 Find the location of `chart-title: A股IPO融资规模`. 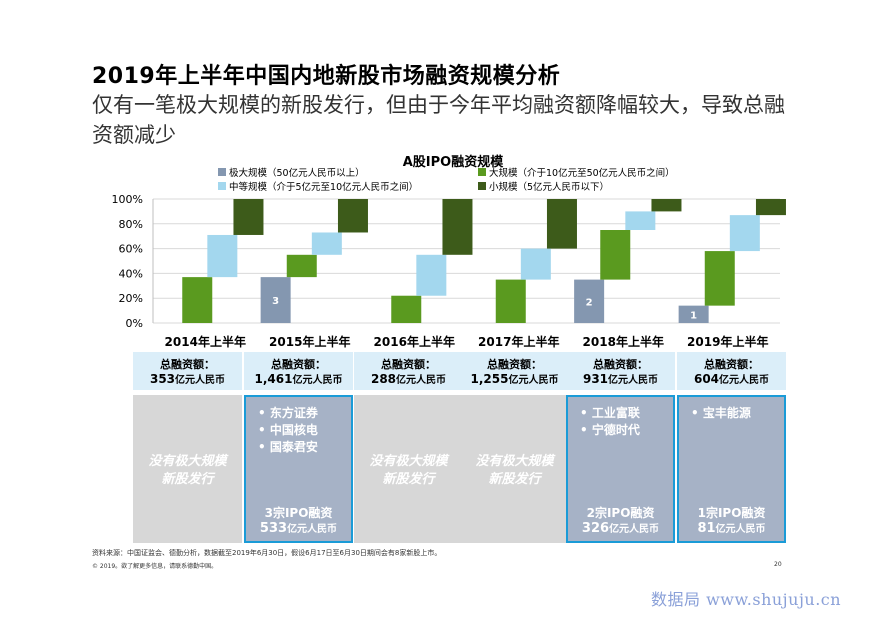

chart-title: A股IPO融资规模 is located at coordinates (453, 162).